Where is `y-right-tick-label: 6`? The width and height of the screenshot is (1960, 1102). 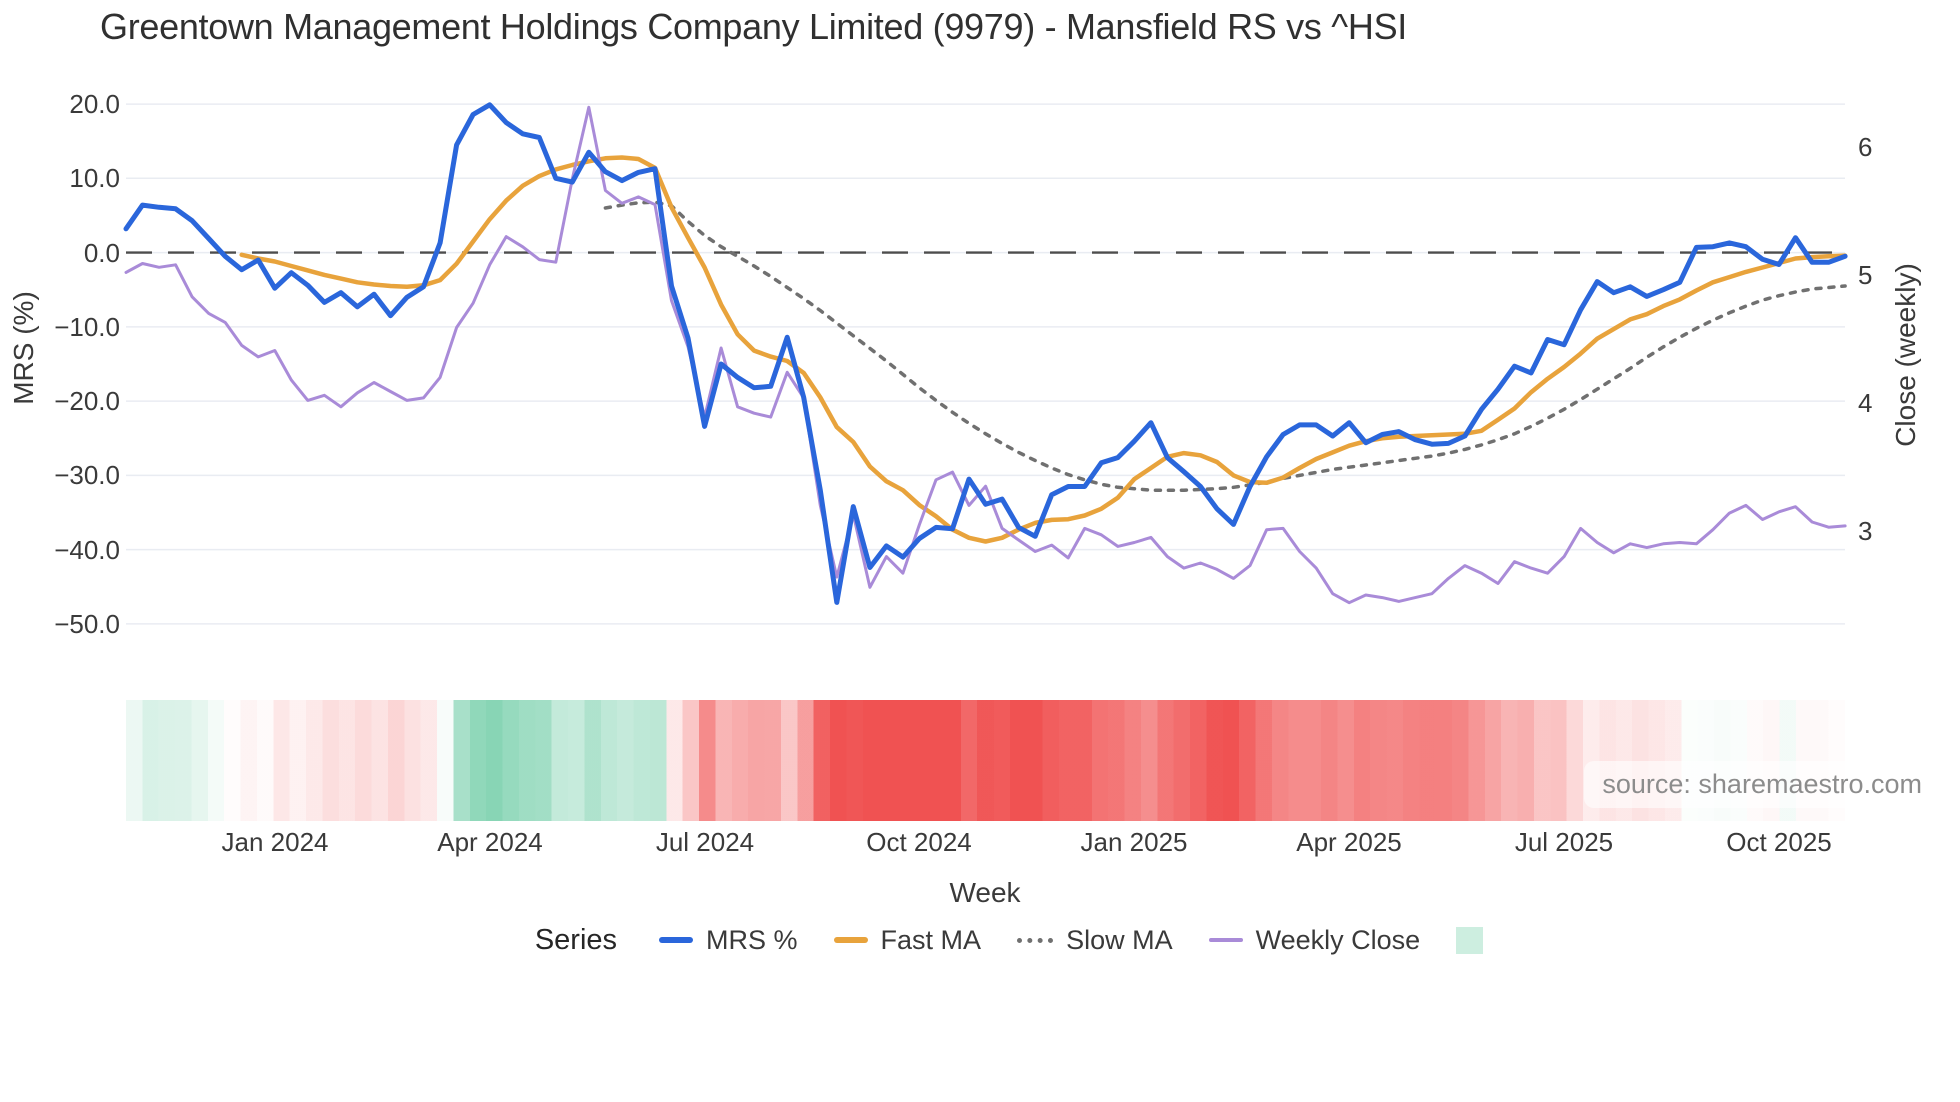 y-right-tick-label: 6 is located at coordinates (1865, 147).